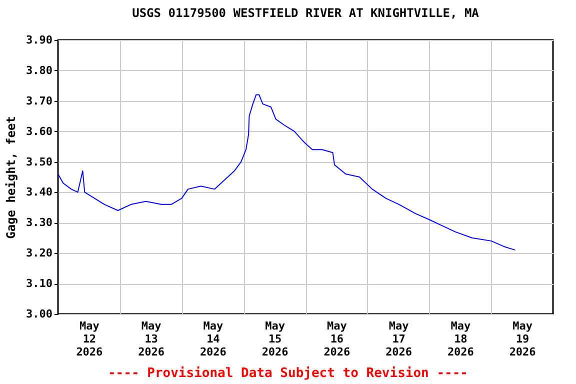  Describe the element at coordinates (460, 339) in the screenshot. I see `x-tick-label: May 18 2026` at that location.